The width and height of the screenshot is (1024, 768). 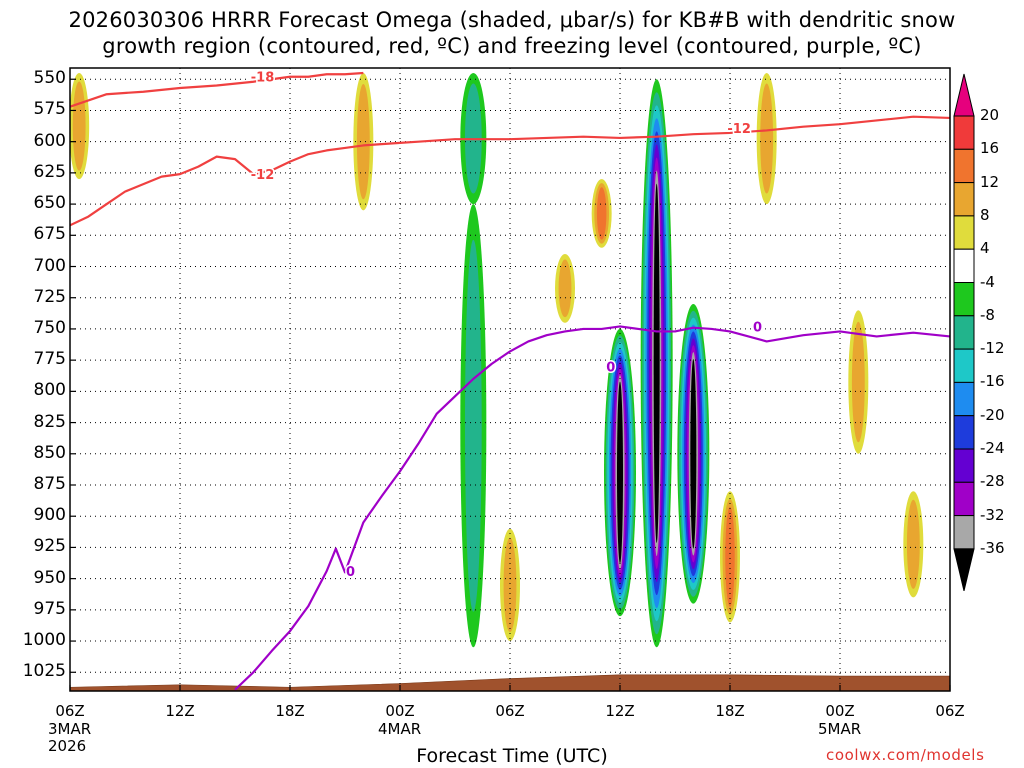 I want to click on y-tick-label: 950, so click(x=49, y=577).